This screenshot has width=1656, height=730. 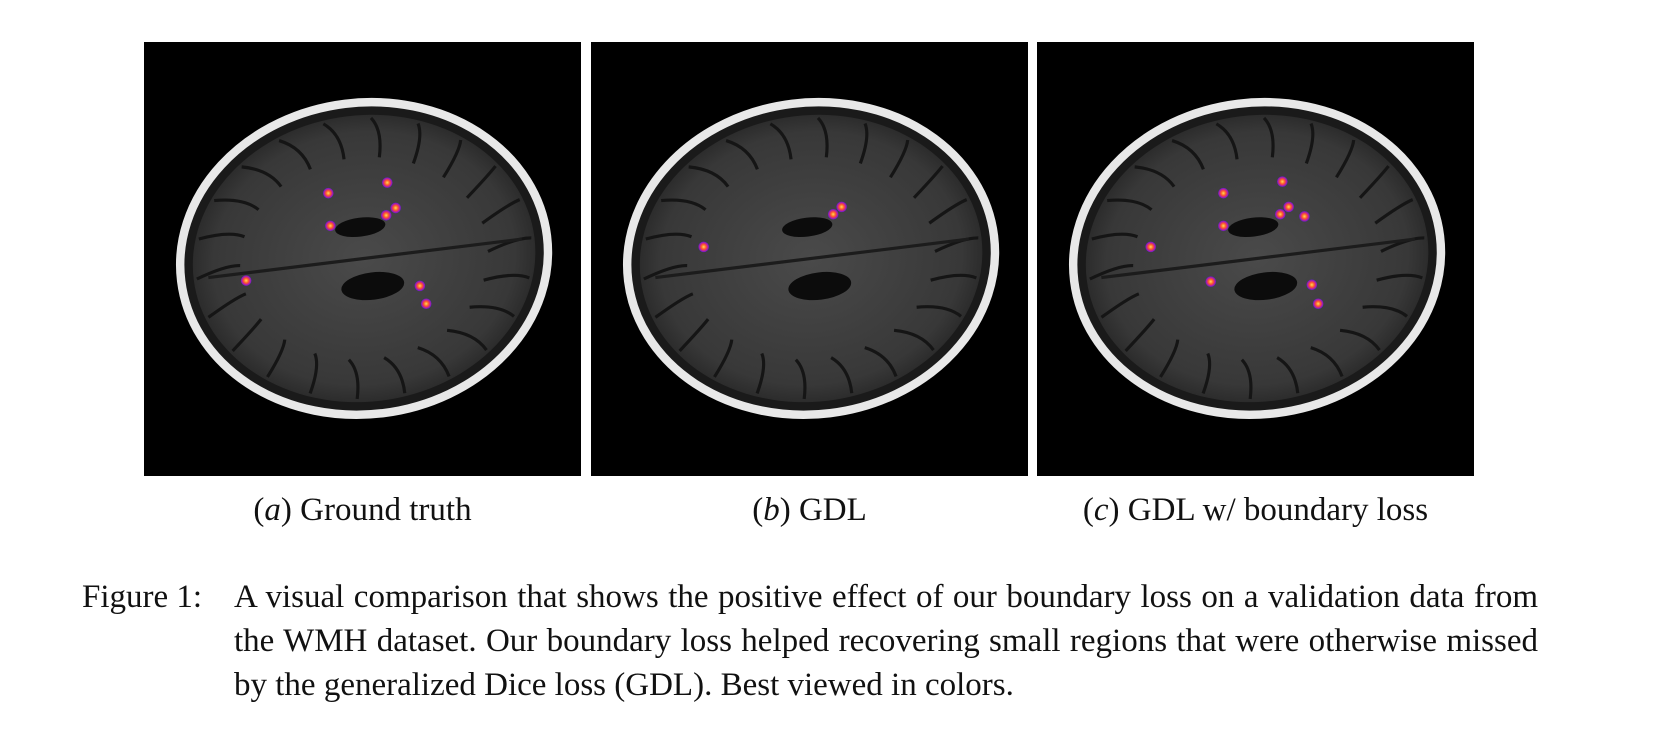 I want to click on panel-letter: b, so click(x=771, y=510).